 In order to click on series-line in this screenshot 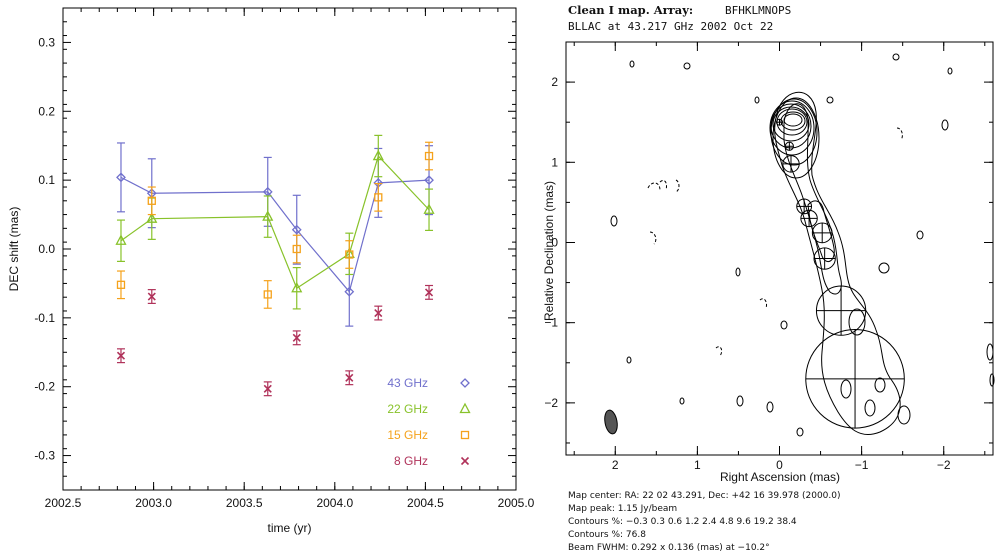, I will do `click(275, 222)`.